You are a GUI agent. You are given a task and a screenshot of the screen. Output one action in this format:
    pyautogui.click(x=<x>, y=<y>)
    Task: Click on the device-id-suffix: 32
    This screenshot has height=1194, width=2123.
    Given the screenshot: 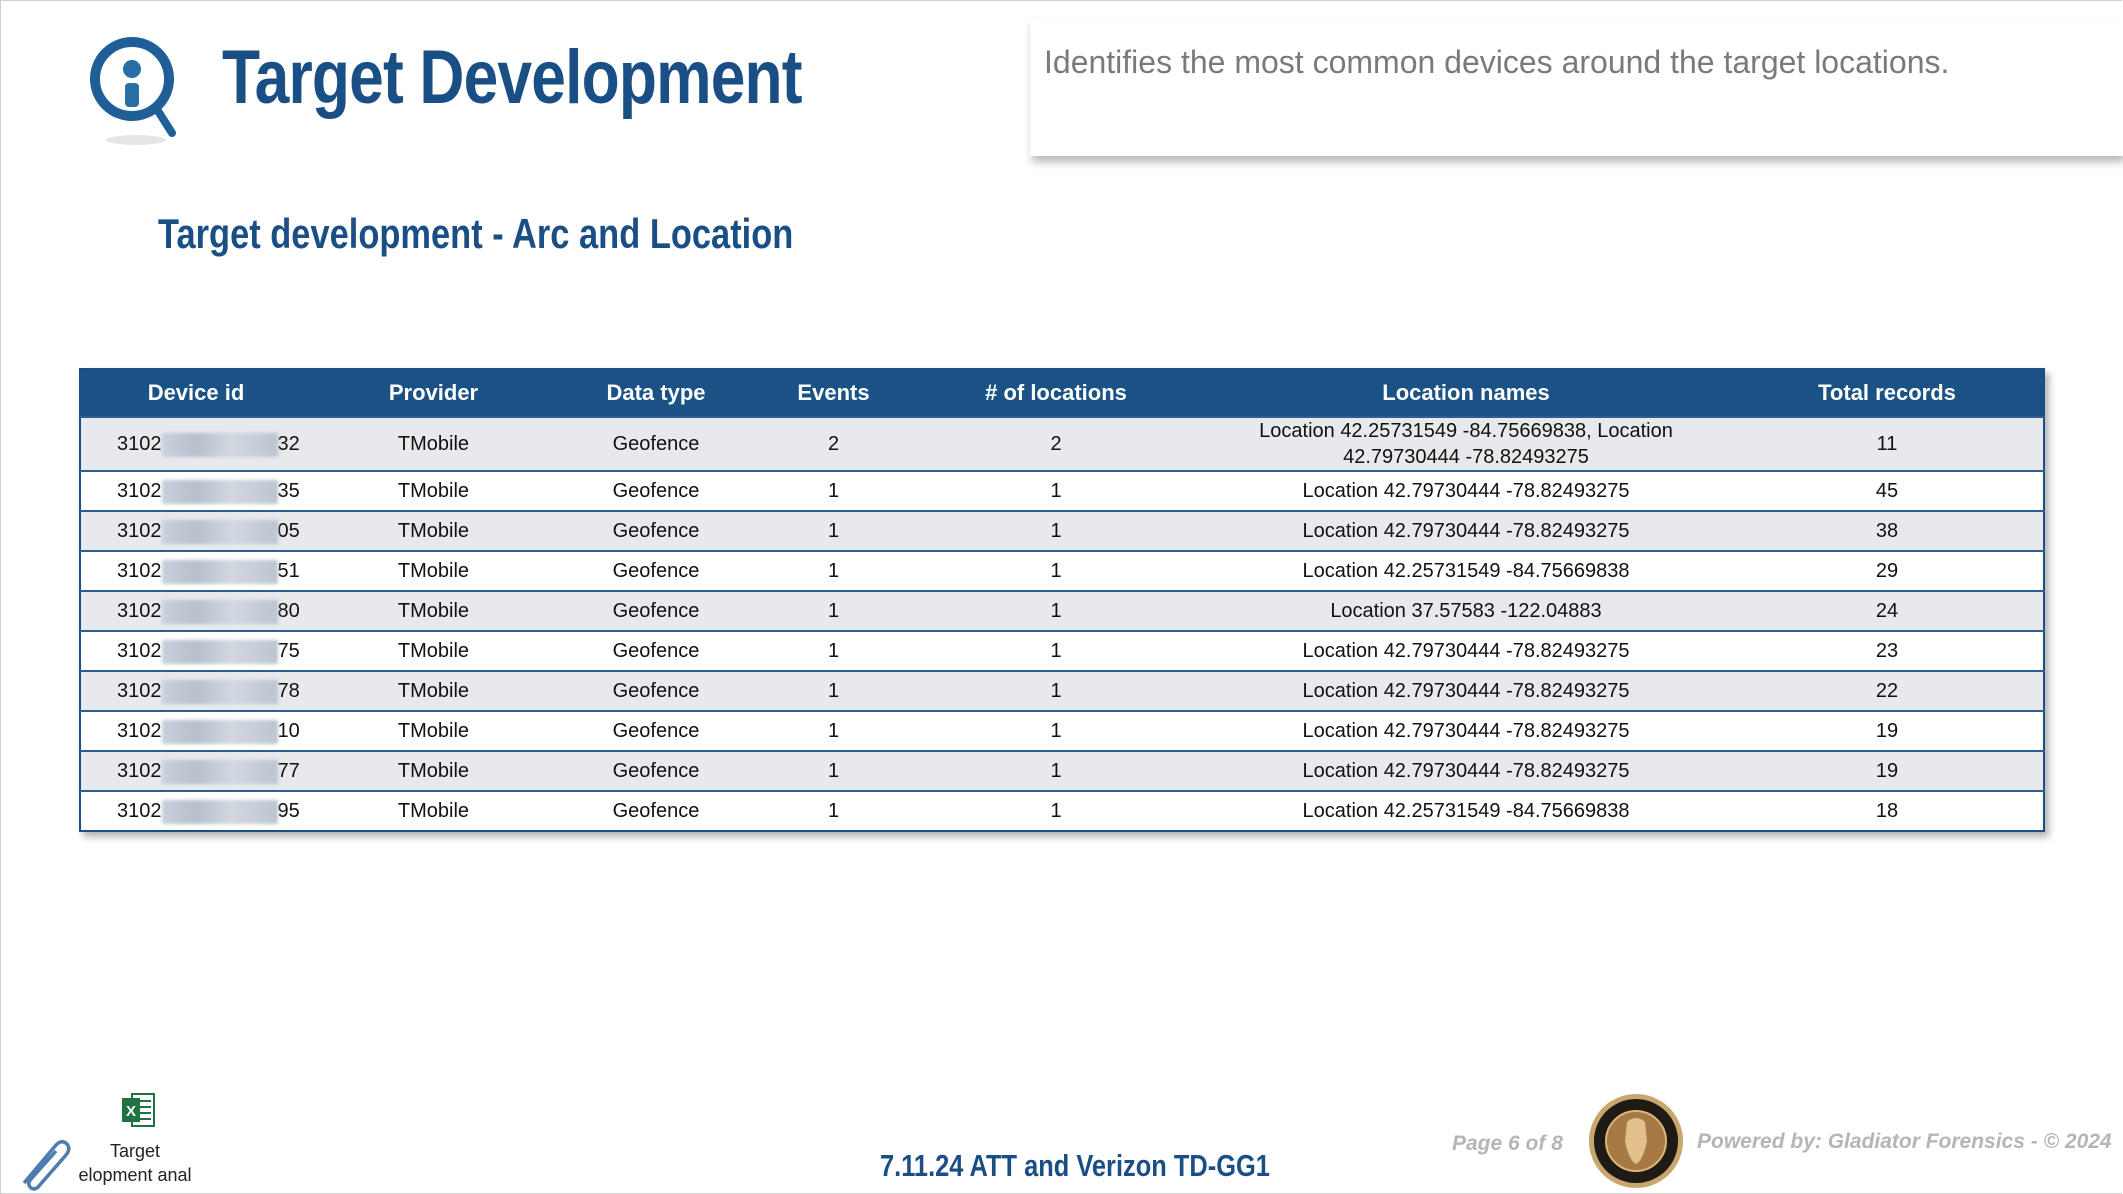 What is the action you would take?
    pyautogui.click(x=288, y=444)
    